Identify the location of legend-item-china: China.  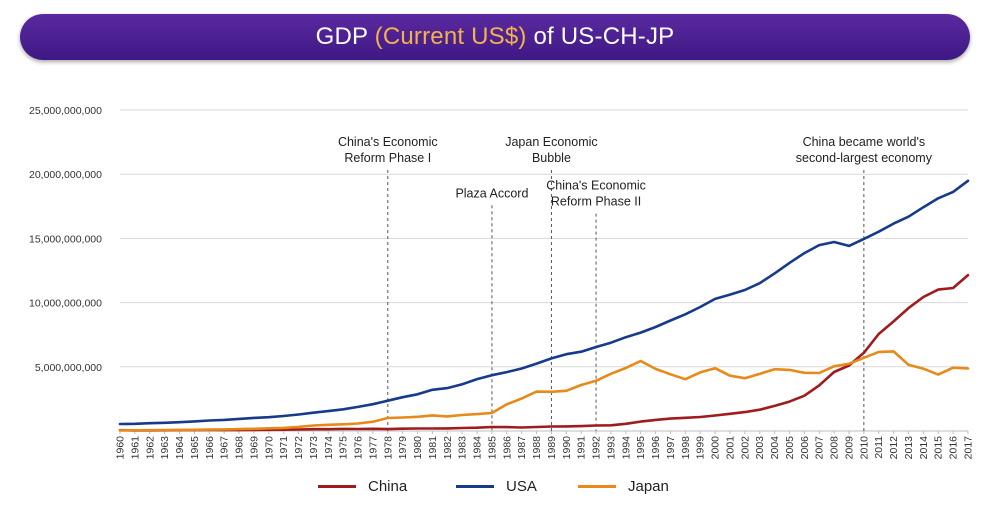
(362, 486).